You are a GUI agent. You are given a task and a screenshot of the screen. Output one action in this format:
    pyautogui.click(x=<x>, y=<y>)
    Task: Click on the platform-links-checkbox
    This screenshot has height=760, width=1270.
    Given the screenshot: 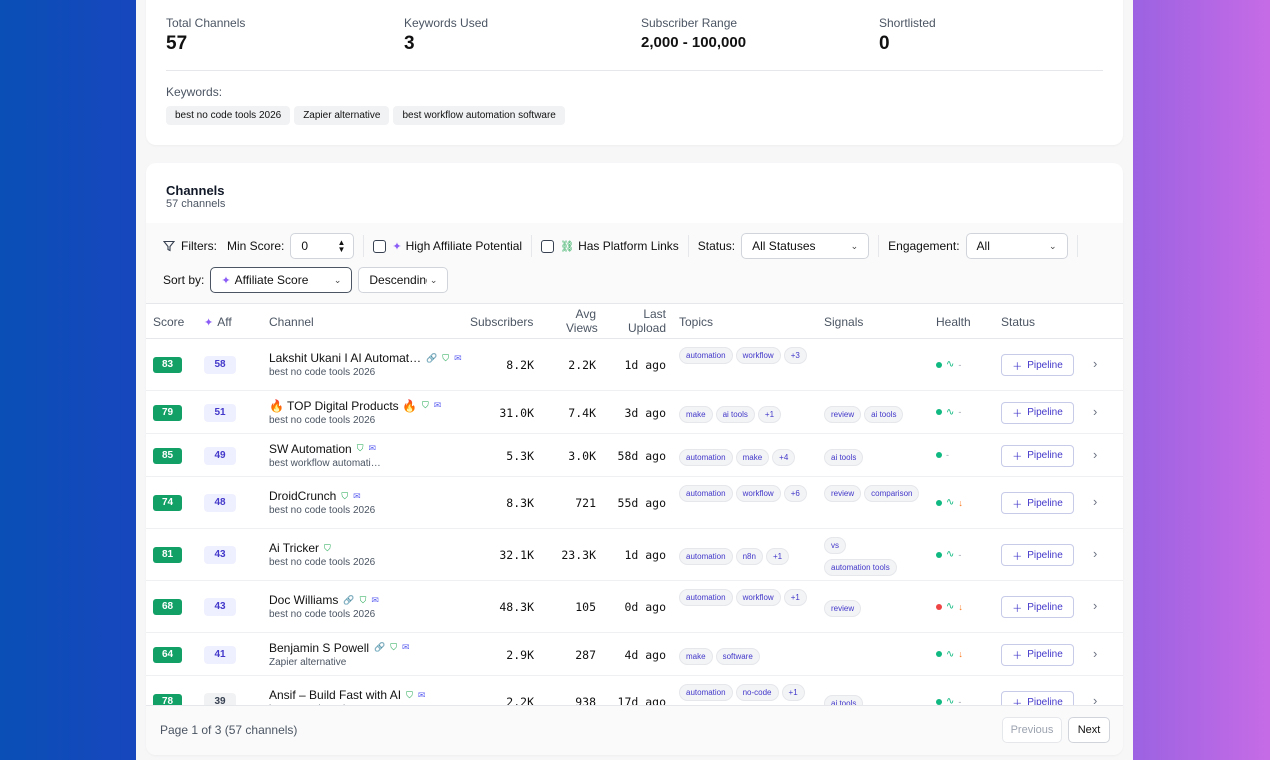 What is the action you would take?
    pyautogui.click(x=548, y=246)
    